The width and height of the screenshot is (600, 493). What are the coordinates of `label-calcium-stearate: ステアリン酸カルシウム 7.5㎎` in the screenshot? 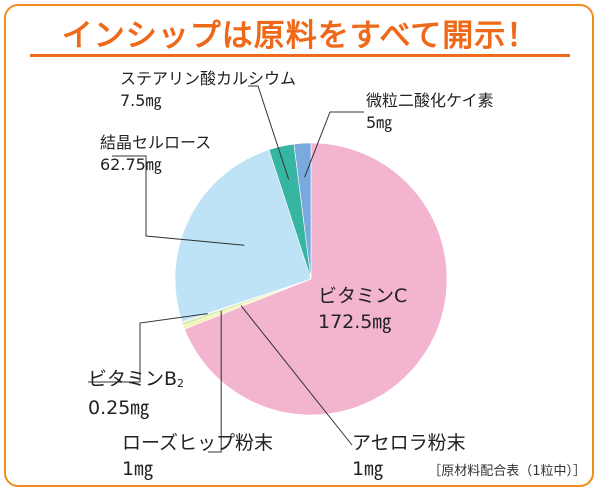 It's located at (208, 90).